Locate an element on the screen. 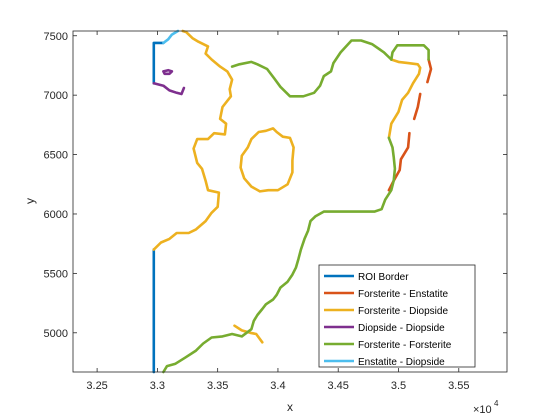  legend-label-3: Diopside - Diopside is located at coordinates (401, 328).